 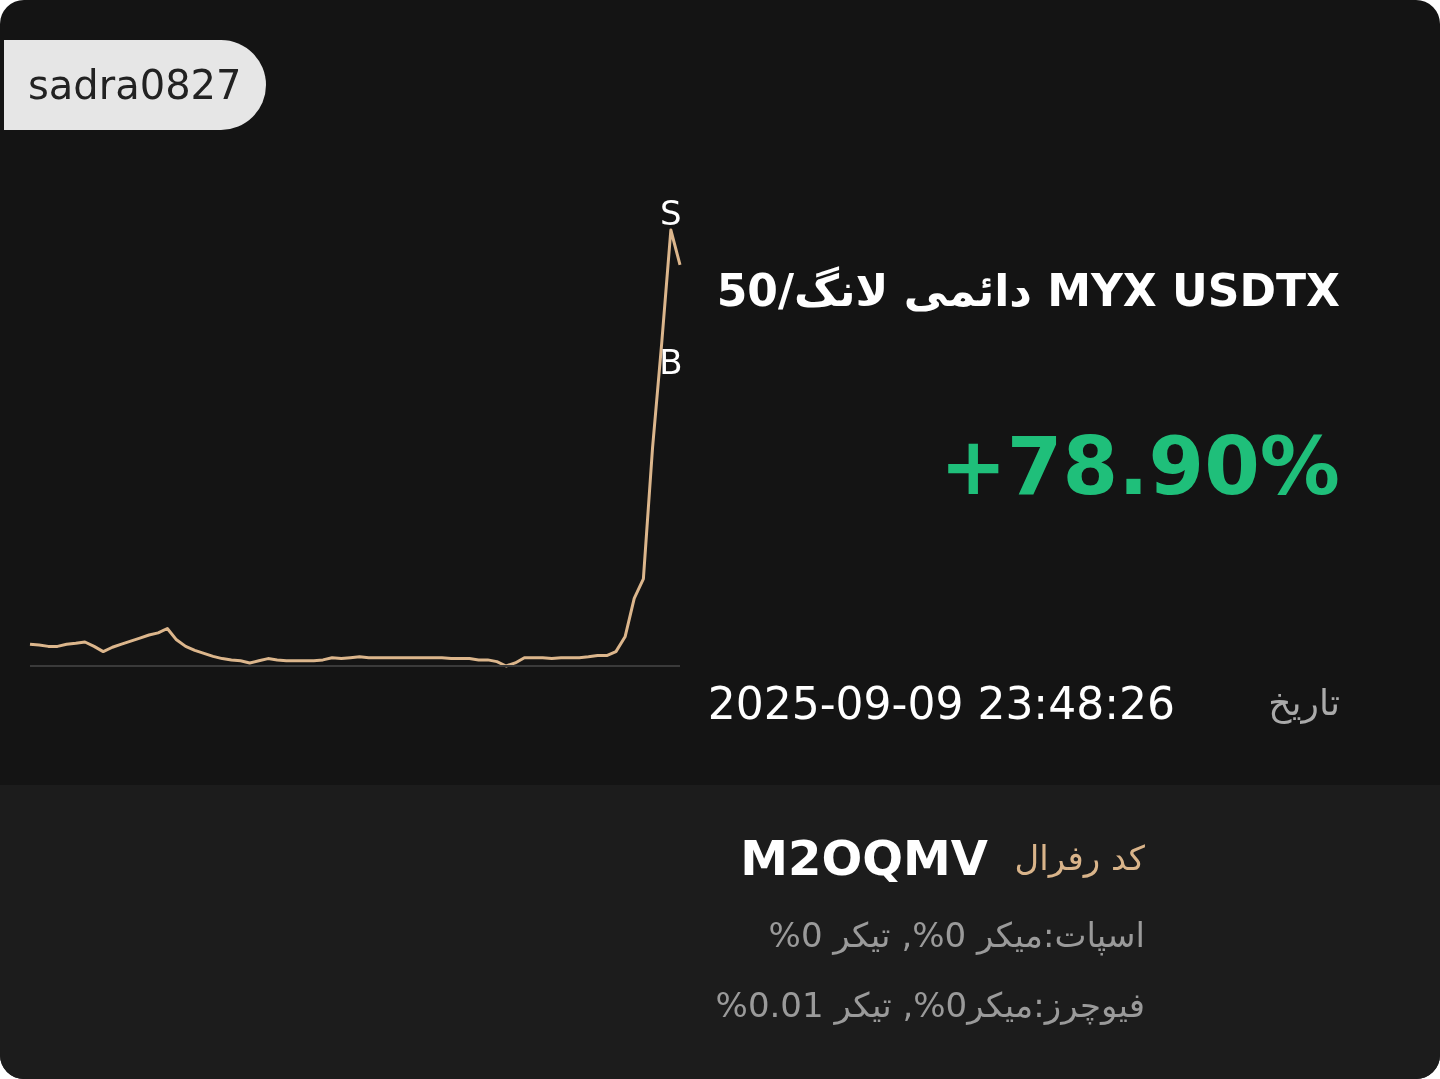 What do you see at coordinates (941, 703) in the screenshot?
I see `text: 2025-09-09 23:48:26` at bounding box center [941, 703].